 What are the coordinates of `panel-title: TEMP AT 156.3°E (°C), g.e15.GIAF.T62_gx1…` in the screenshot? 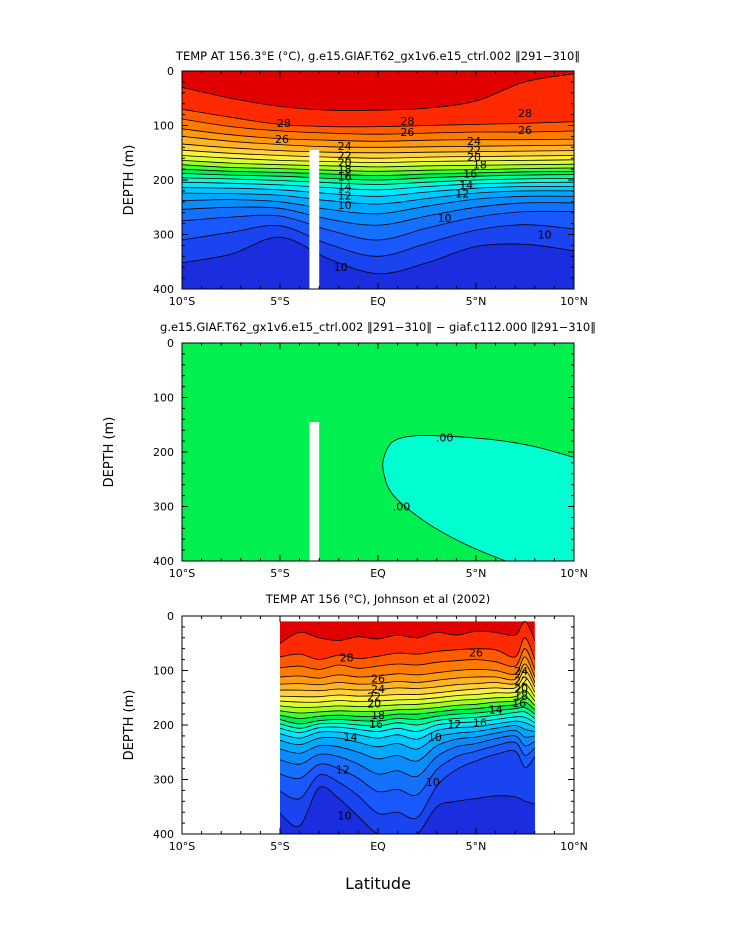 It's located at (377, 56).